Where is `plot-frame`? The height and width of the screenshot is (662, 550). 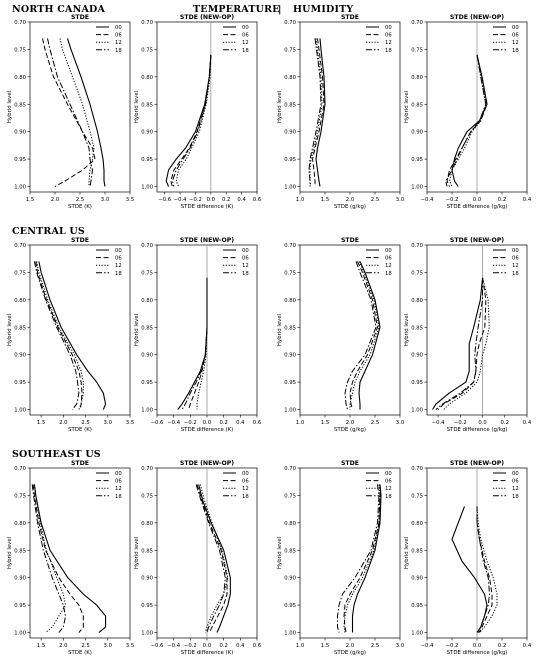
plot-frame is located at coordinates (80, 330).